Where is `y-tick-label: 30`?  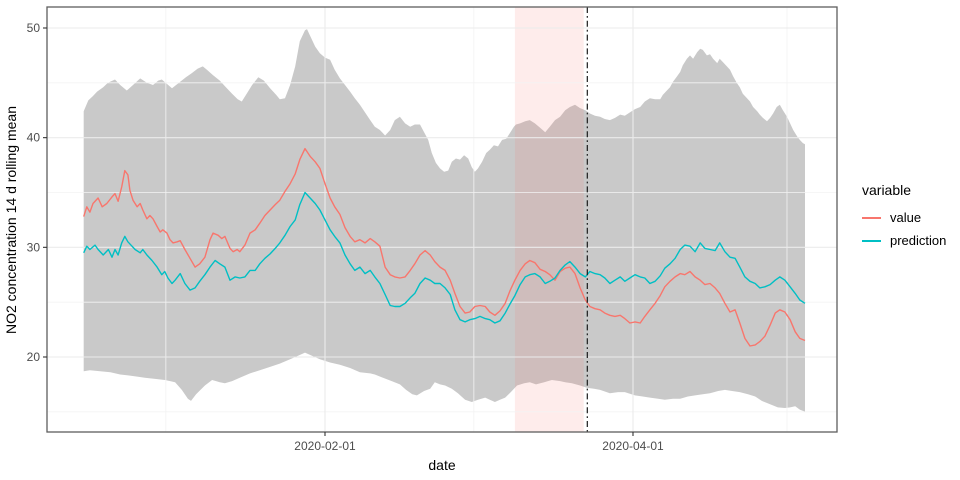 y-tick-label: 30 is located at coordinates (34, 247).